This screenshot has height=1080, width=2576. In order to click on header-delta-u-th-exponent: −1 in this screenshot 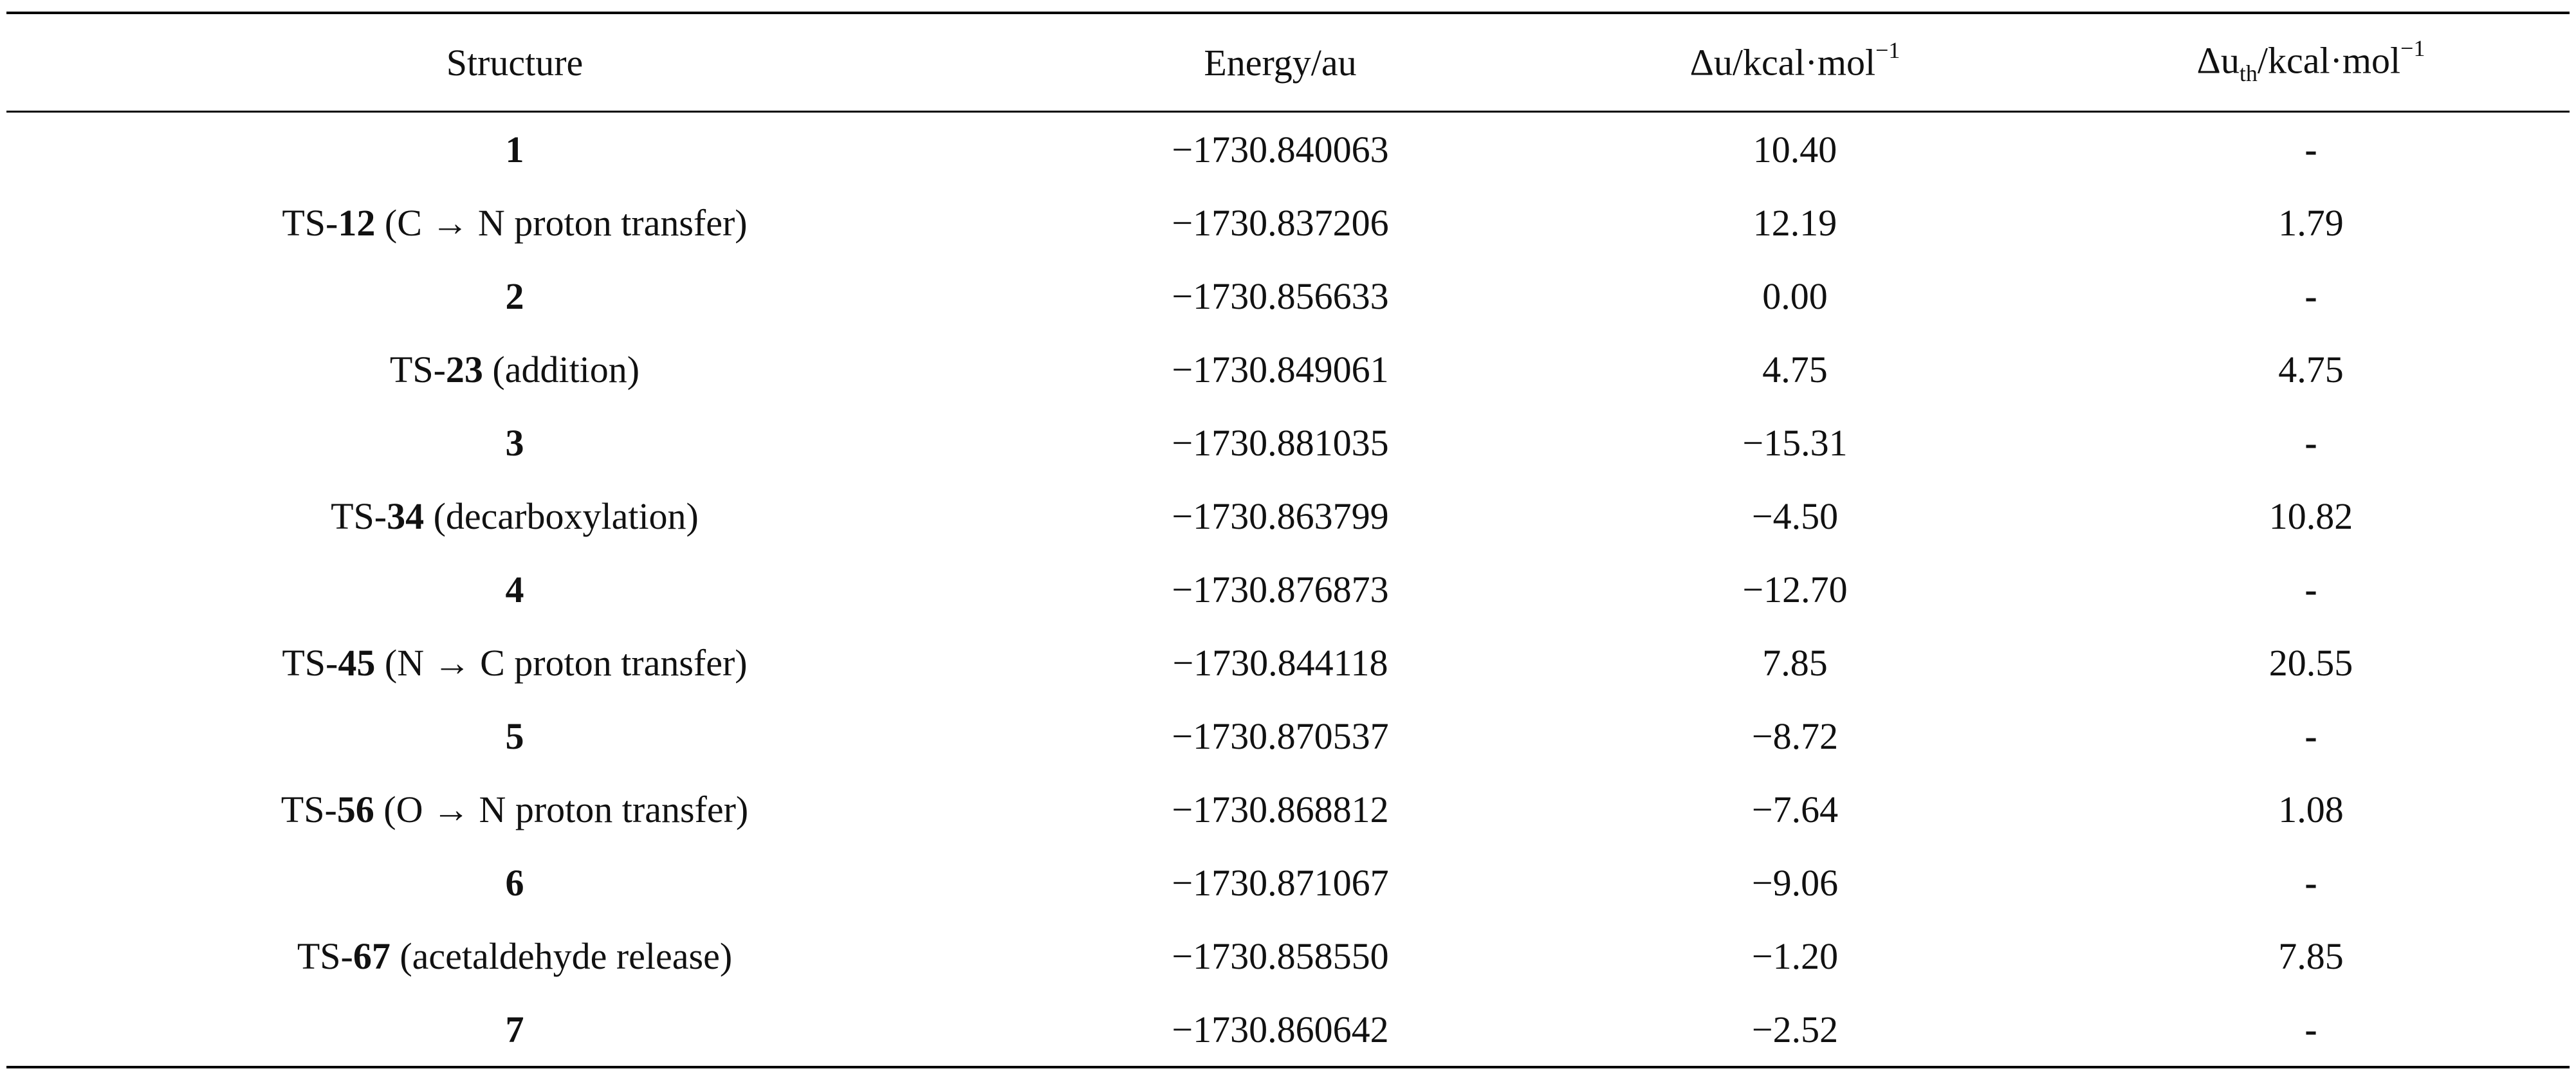, I will do `click(2412, 48)`.